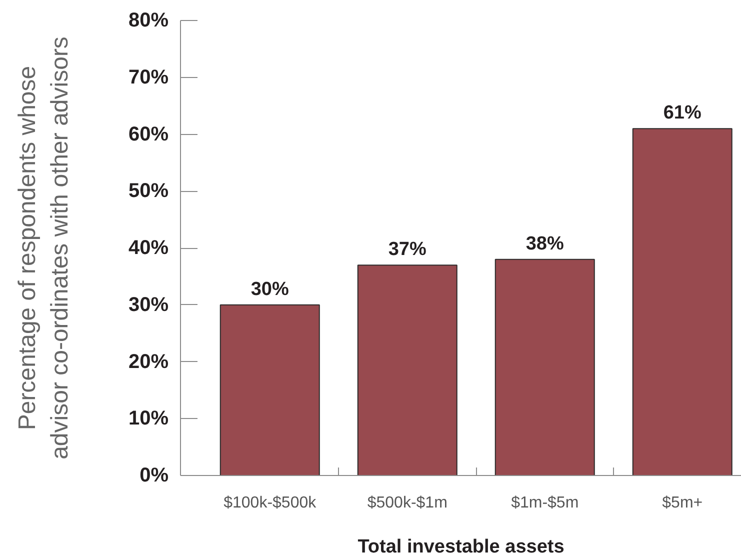 The height and width of the screenshot is (560, 741). Describe the element at coordinates (407, 503) in the screenshot. I see `x-tick-label: $500k-$1m` at that location.